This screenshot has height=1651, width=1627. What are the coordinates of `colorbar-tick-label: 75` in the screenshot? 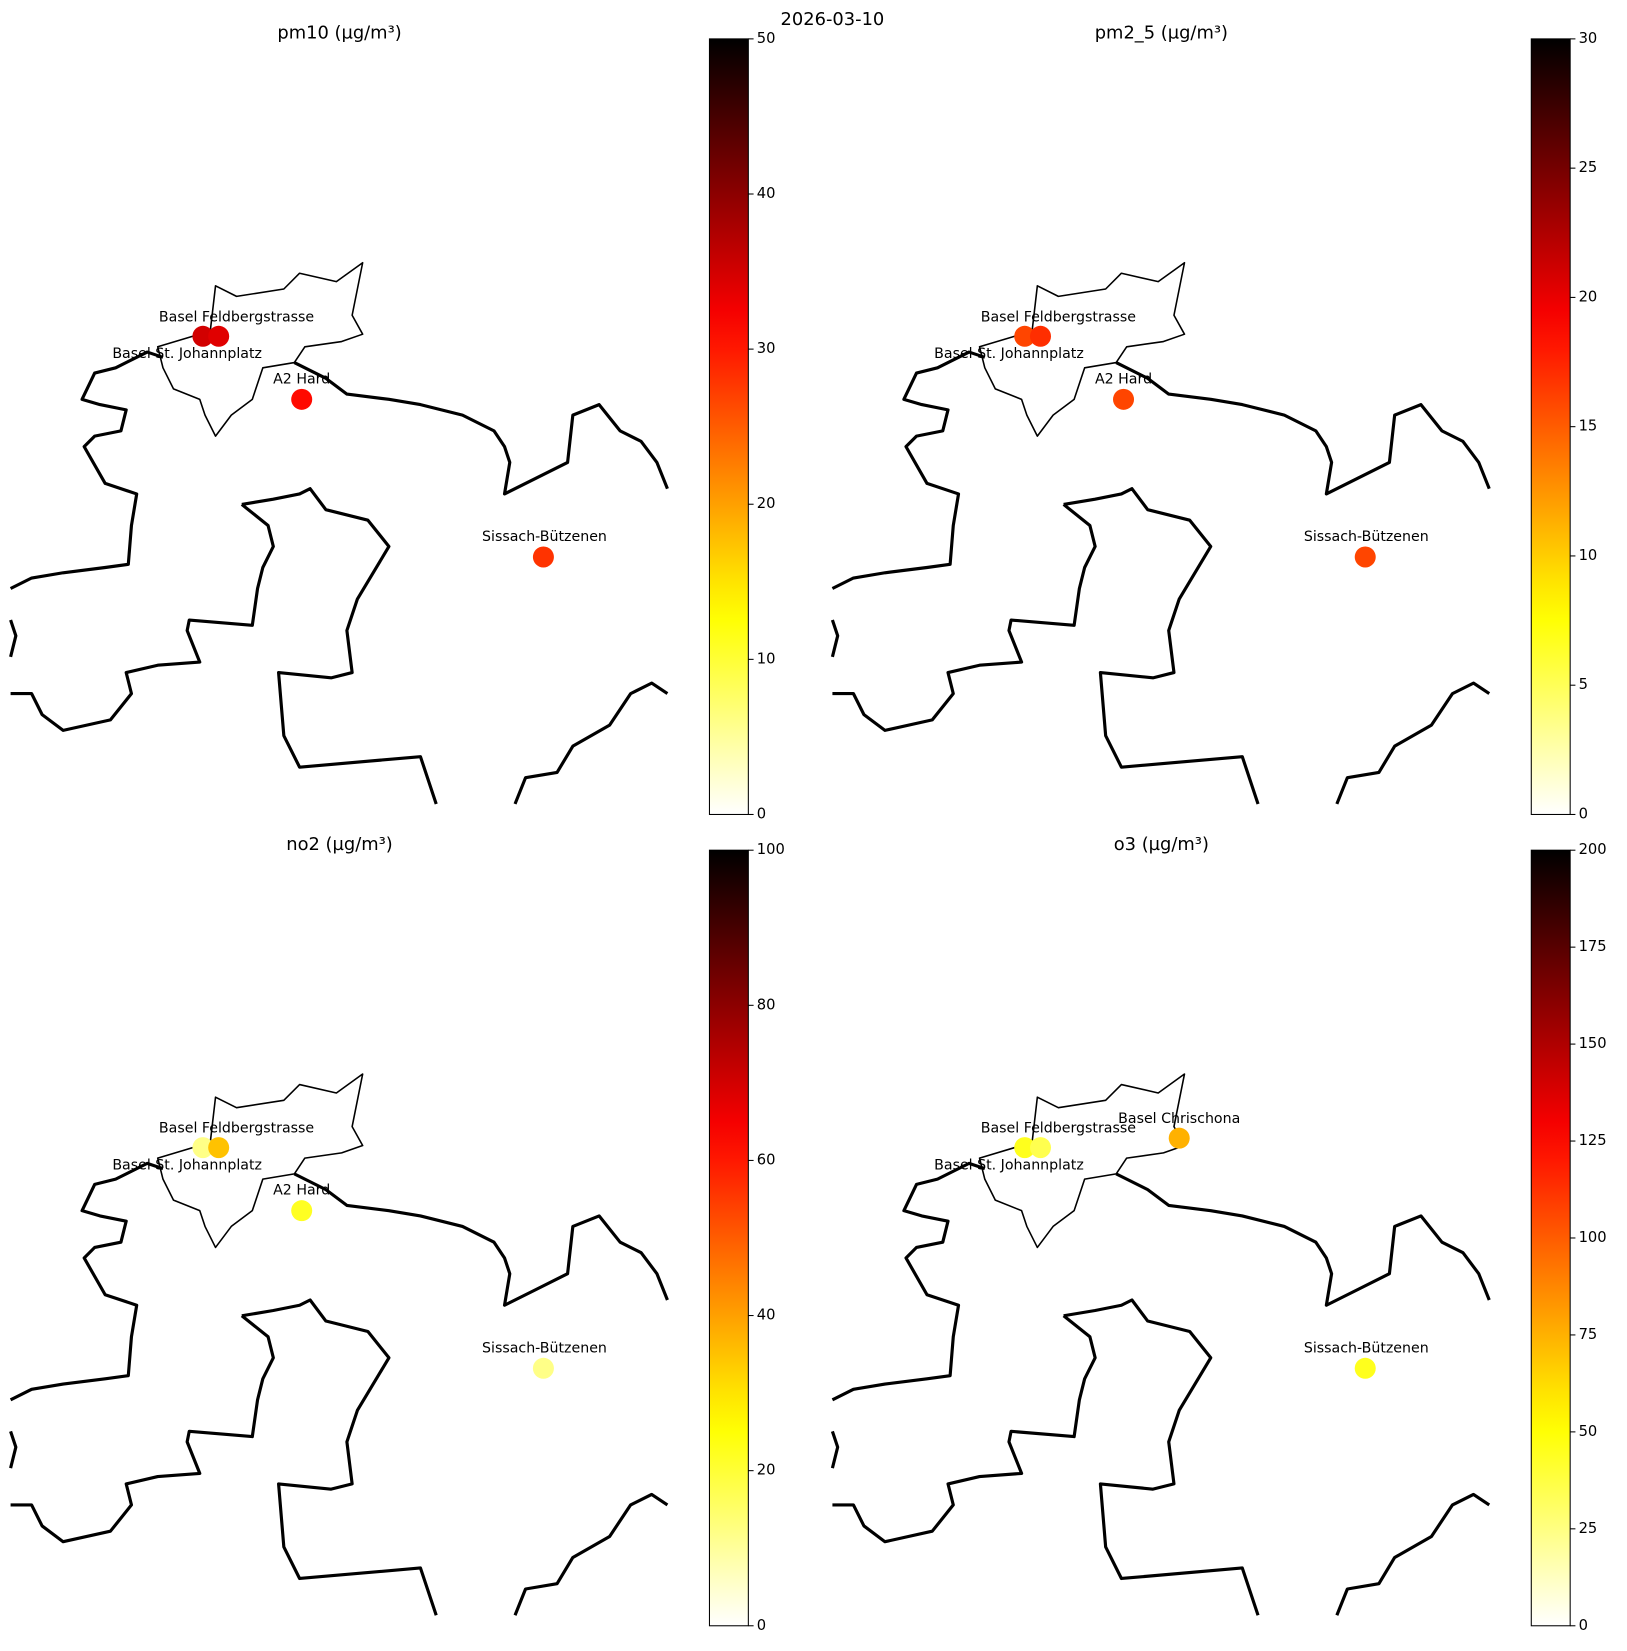 It's located at (1588, 1334).